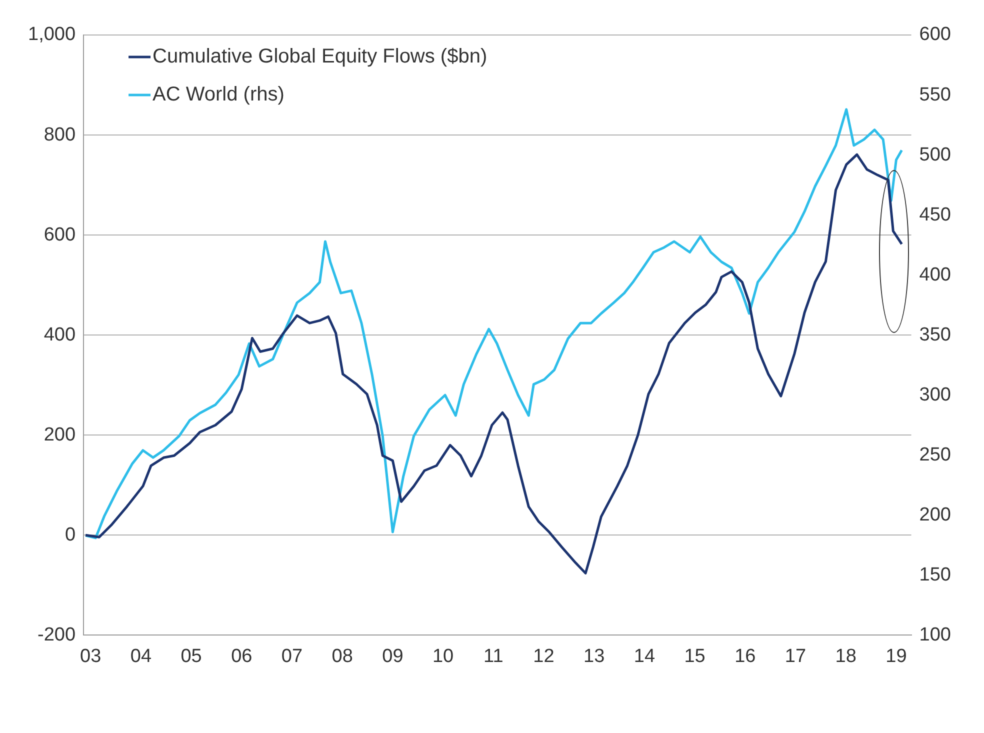 Image resolution: width=984 pixels, height=733 pixels. Describe the element at coordinates (543, 656) in the screenshot. I see `x-tick-label: 12` at that location.